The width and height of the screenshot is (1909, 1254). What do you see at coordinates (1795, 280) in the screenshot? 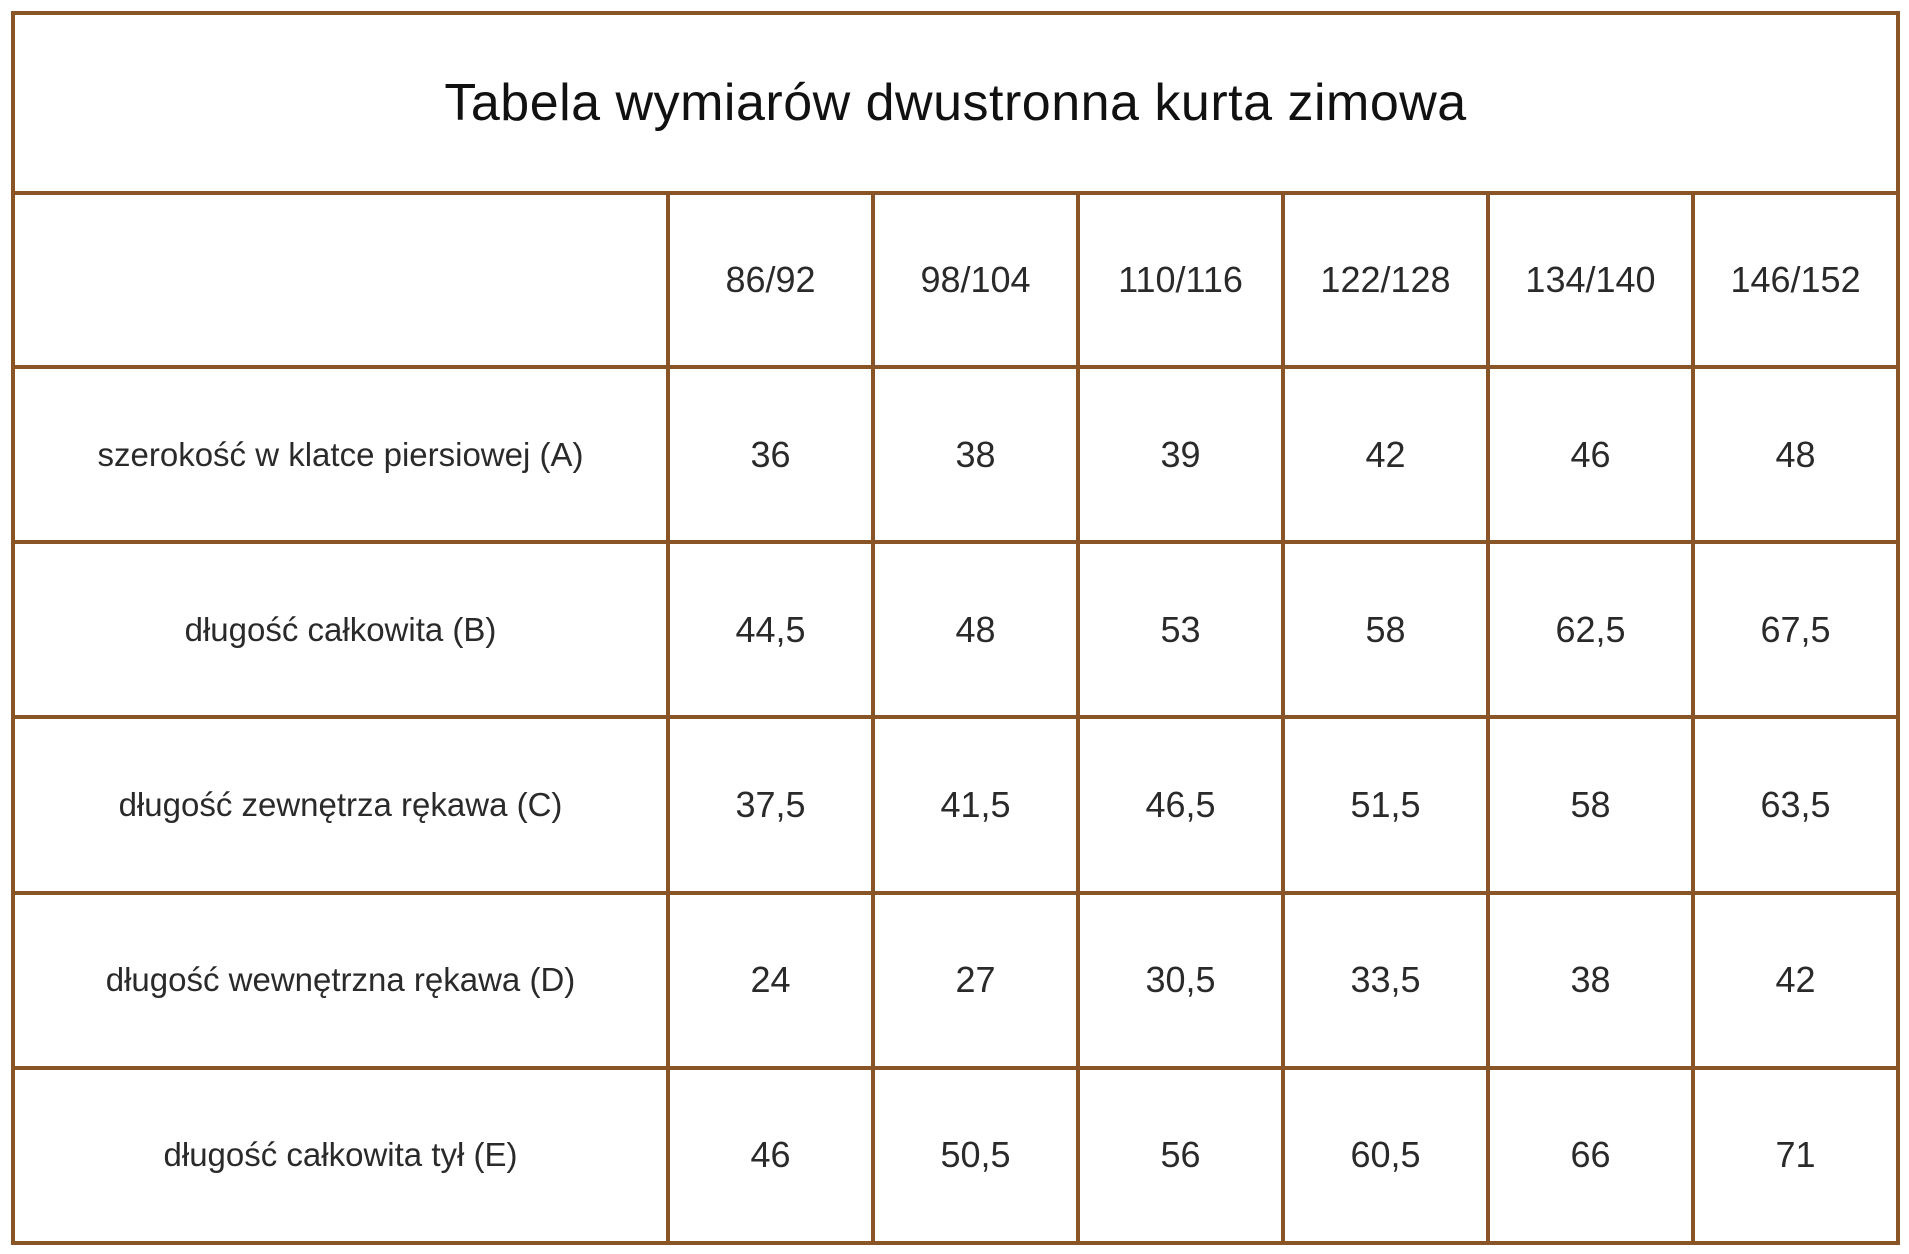
I see `size-header: 146/152` at bounding box center [1795, 280].